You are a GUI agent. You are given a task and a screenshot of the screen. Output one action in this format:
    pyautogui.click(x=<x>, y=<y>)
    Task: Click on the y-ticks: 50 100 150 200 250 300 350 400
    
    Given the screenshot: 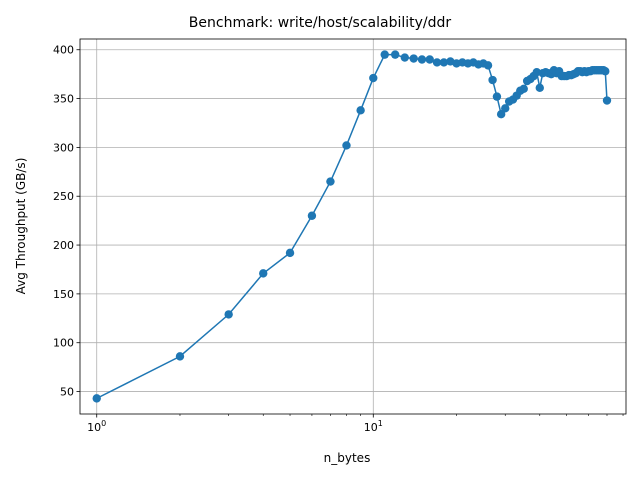 What is the action you would take?
    pyautogui.click(x=66, y=221)
    